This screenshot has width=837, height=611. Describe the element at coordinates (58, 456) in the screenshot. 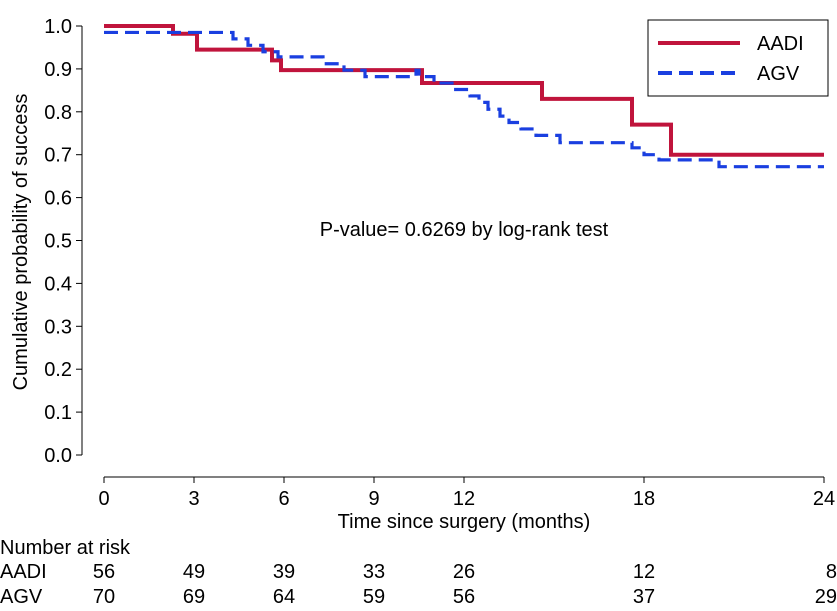

I see `y-tick-label: 0.0` at that location.